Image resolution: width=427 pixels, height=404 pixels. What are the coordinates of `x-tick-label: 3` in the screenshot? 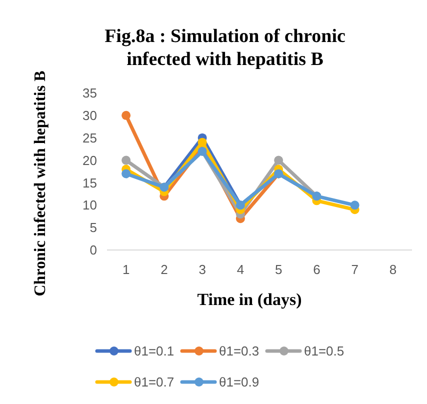 It's located at (202, 269).